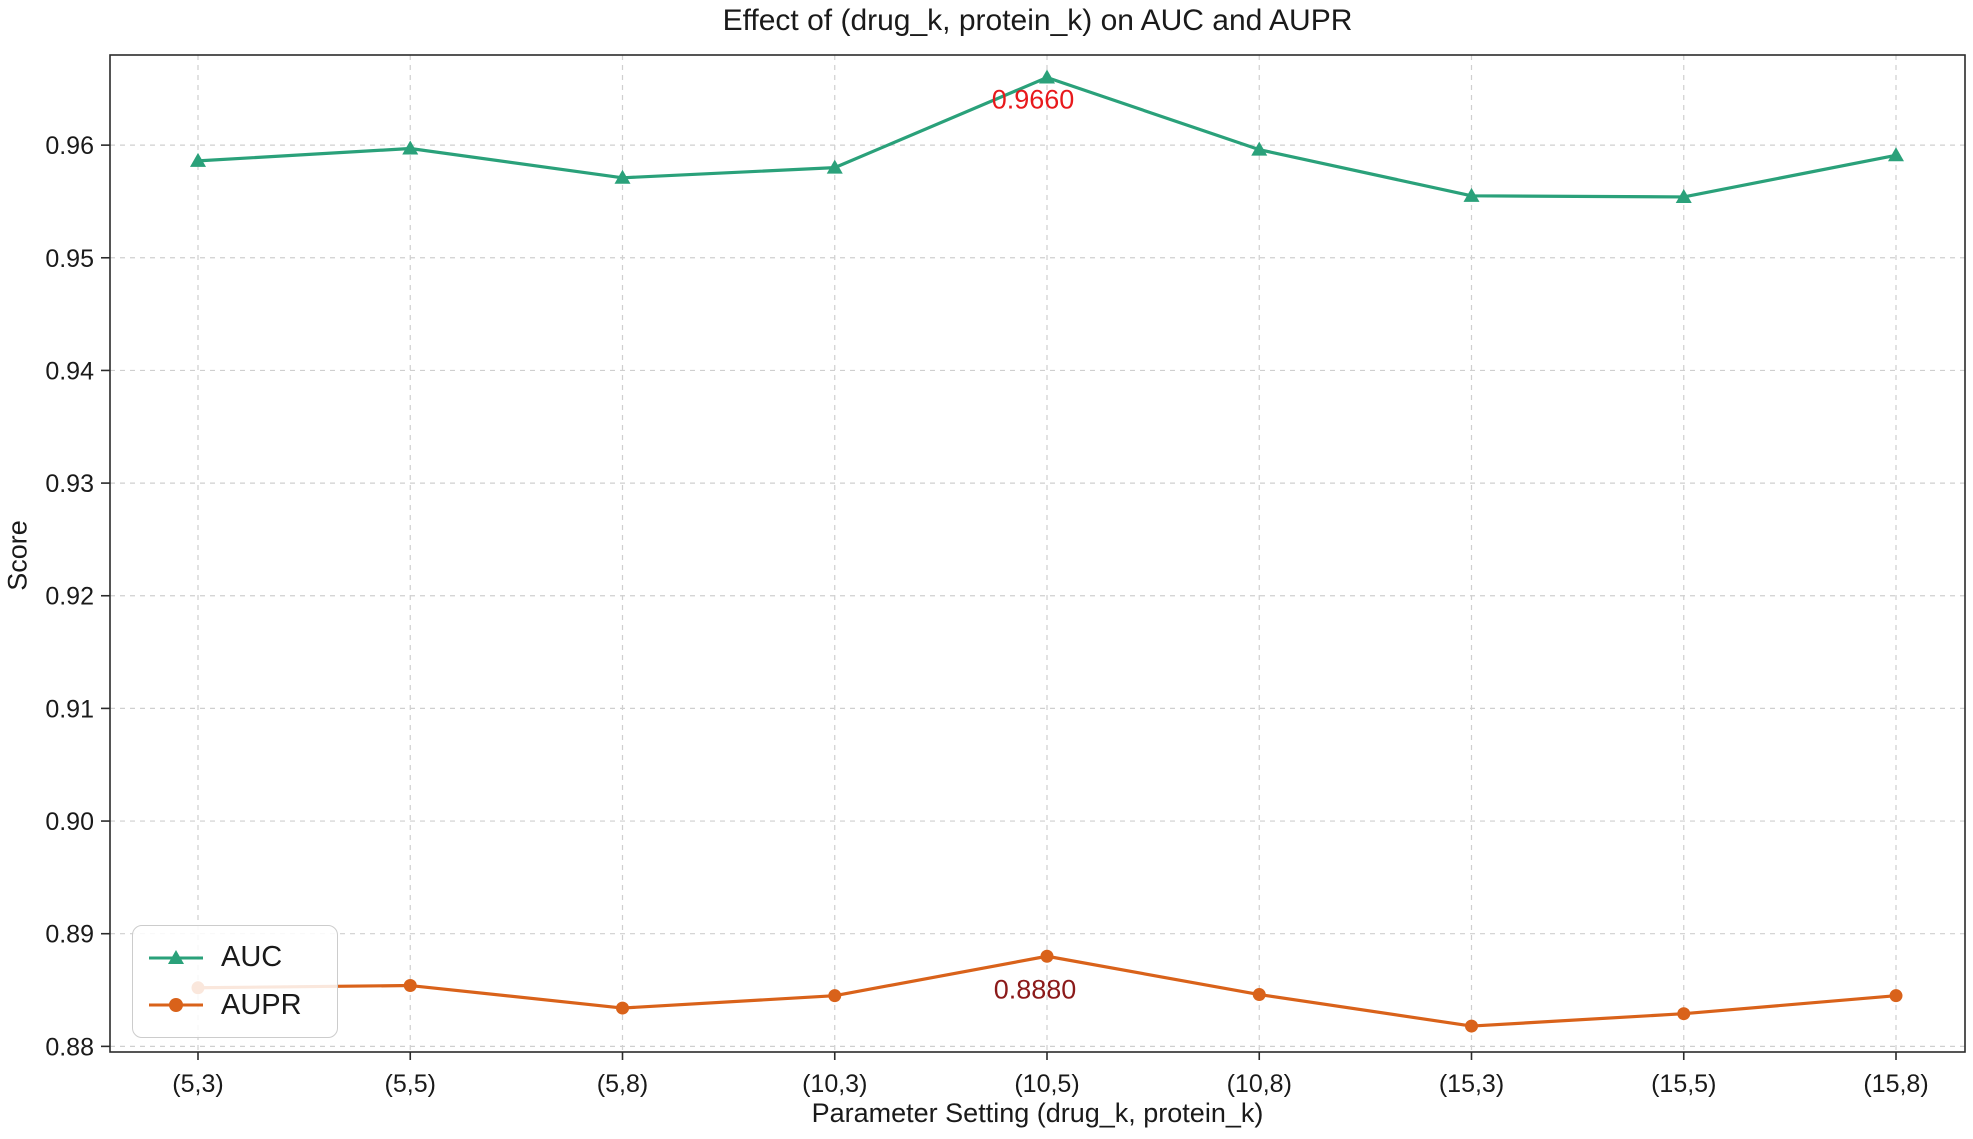 Image resolution: width=1973 pixels, height=1139 pixels. What do you see at coordinates (69, 1047) in the screenshot?
I see `y-tick-label: 0.88` at bounding box center [69, 1047].